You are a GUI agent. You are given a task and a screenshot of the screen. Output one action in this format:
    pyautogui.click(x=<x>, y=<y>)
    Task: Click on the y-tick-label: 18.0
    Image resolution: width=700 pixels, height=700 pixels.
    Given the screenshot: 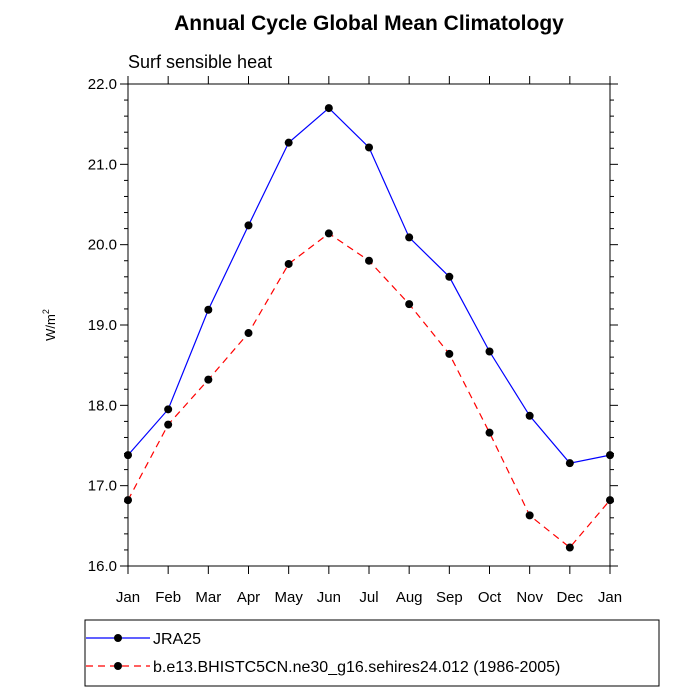 What is the action you would take?
    pyautogui.click(x=102, y=405)
    